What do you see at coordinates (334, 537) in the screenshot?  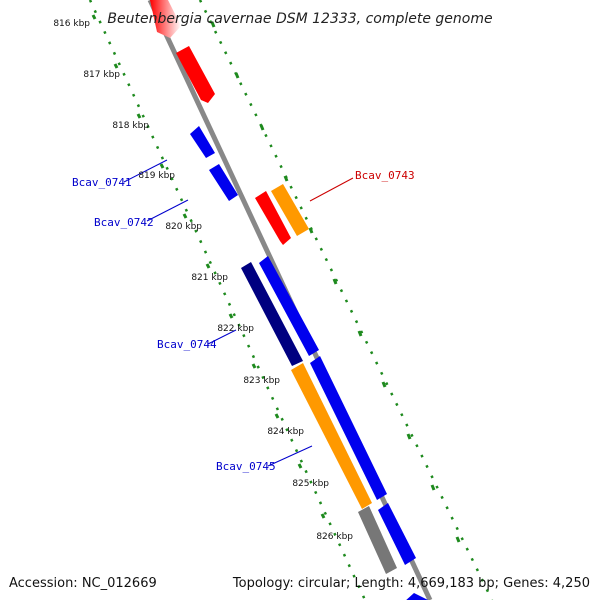 I see `tick-label: 826 kbp` at bounding box center [334, 537].